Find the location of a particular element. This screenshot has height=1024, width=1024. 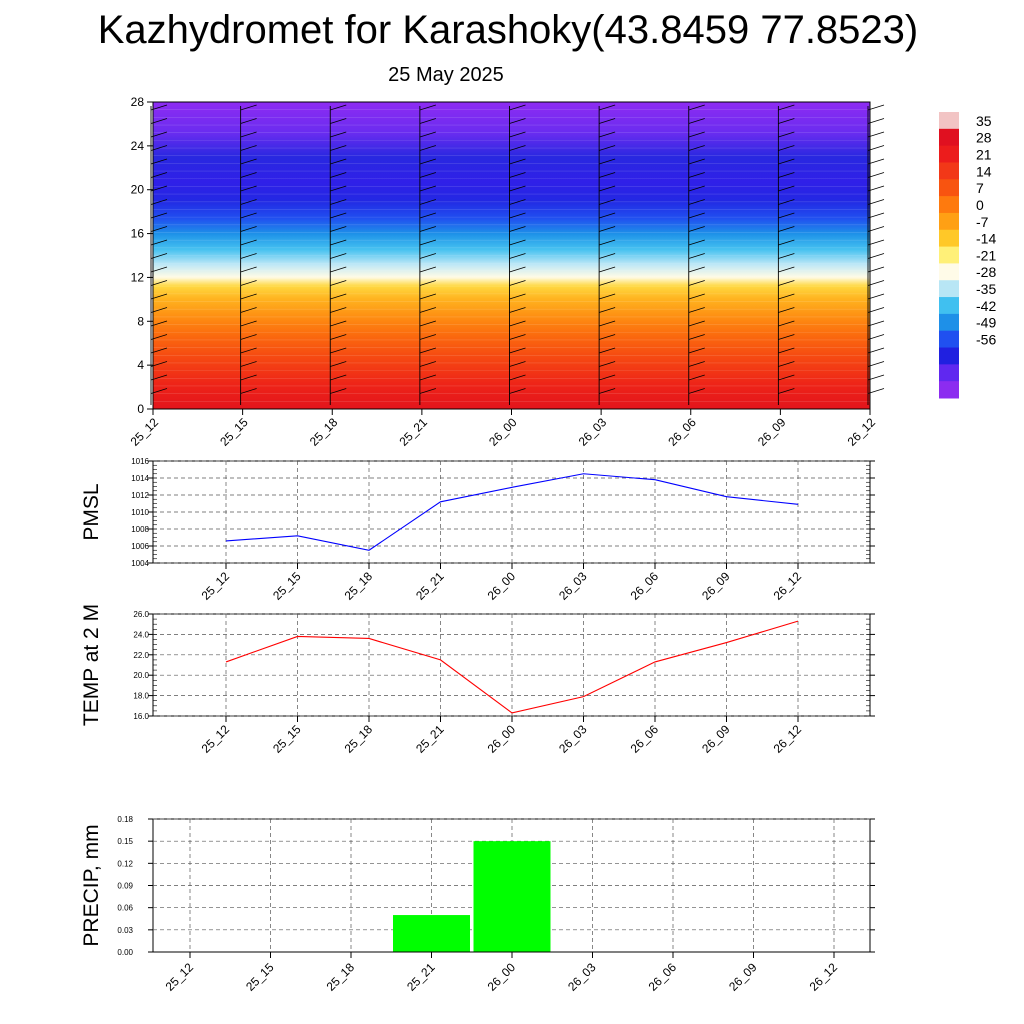

y-tick-label: 28 is located at coordinates (138, 102).